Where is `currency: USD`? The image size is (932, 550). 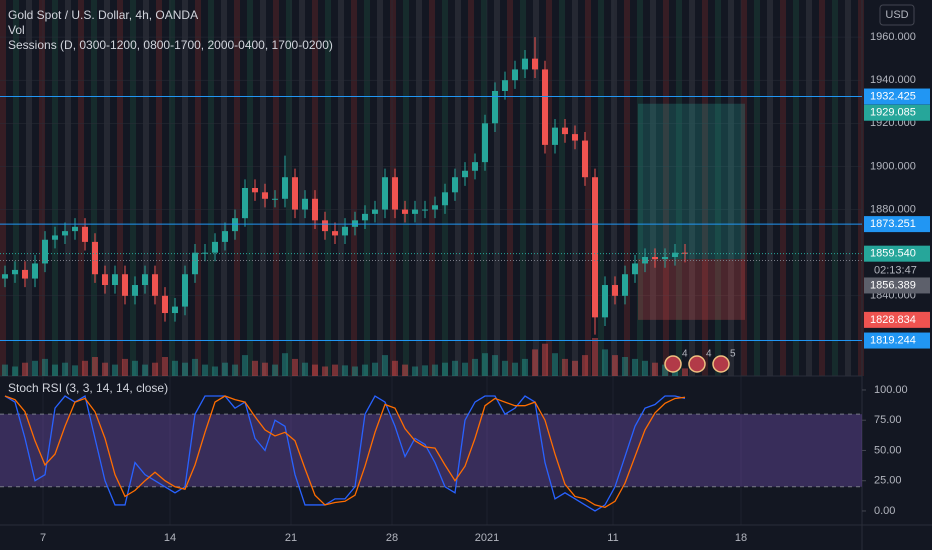
currency: USD is located at coordinates (896, 15).